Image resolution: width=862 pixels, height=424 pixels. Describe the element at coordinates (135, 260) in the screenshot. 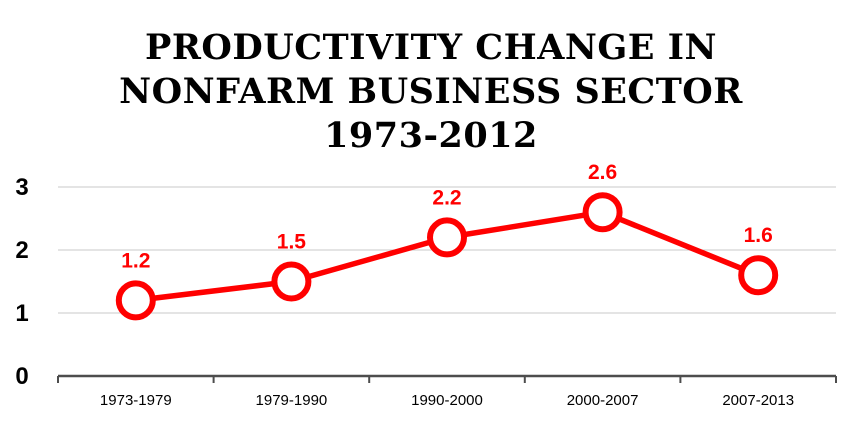

I see `data-label-1973-1979: 1.2` at that location.